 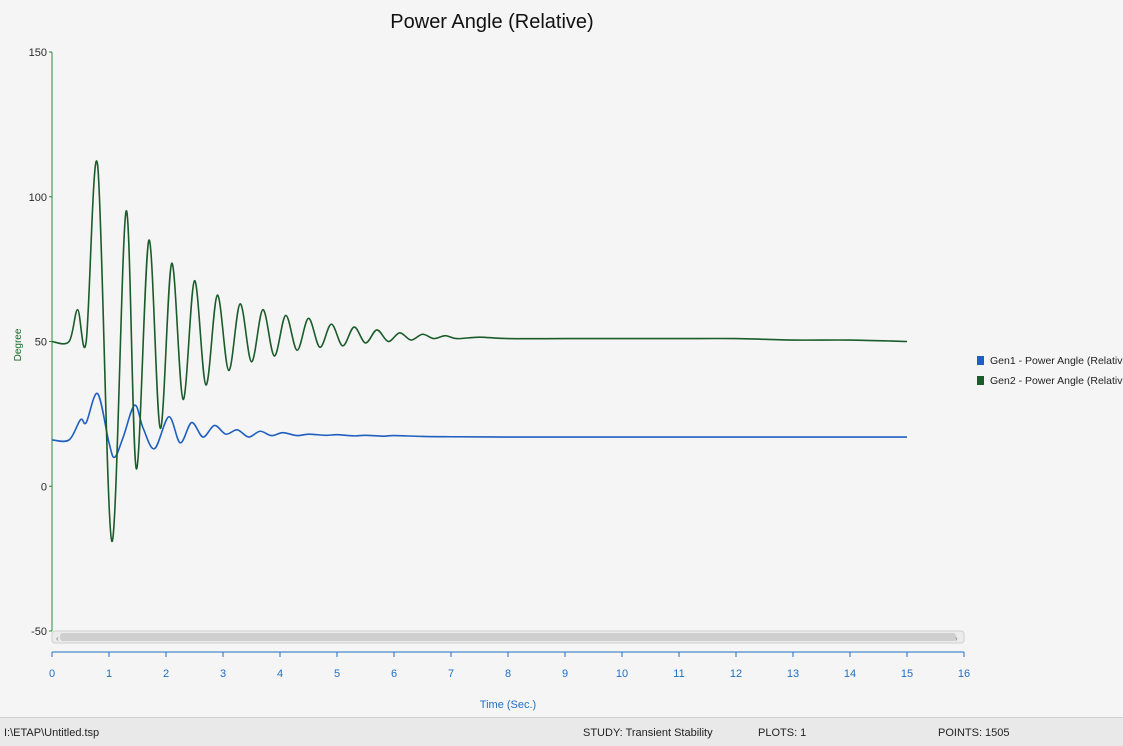 I want to click on x-tick-label: 10, so click(x=622, y=674).